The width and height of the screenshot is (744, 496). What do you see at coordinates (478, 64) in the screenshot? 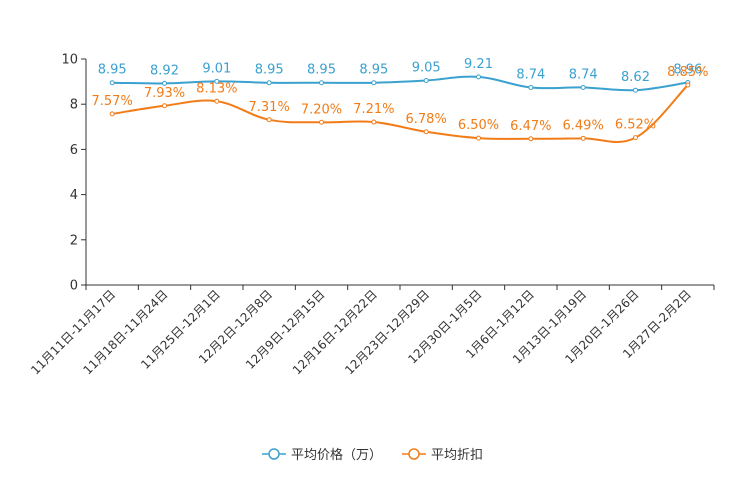
I see `data-label: 9.21` at bounding box center [478, 64].